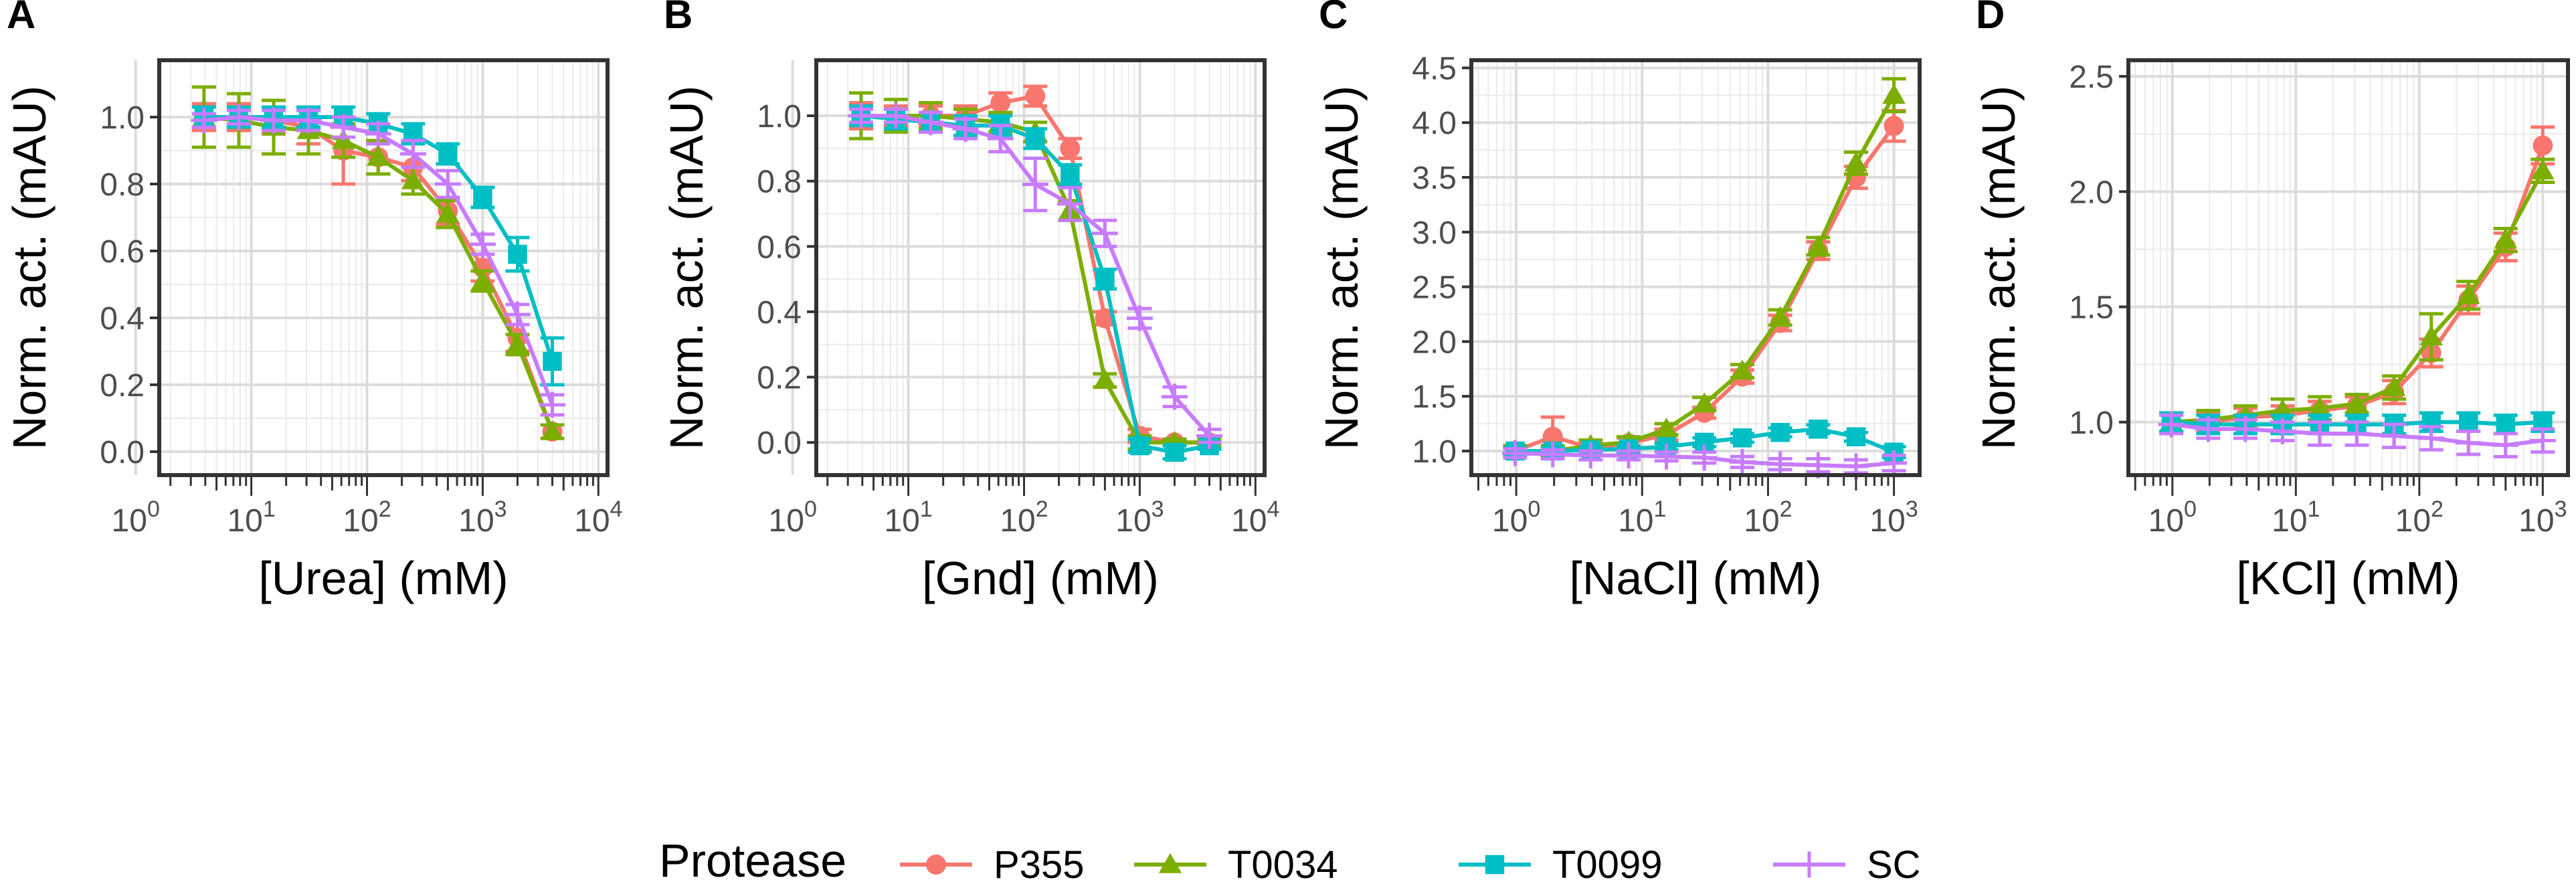 This screenshot has height=890, width=2576. Describe the element at coordinates (1894, 865) in the screenshot. I see `legend-label: SC` at that location.